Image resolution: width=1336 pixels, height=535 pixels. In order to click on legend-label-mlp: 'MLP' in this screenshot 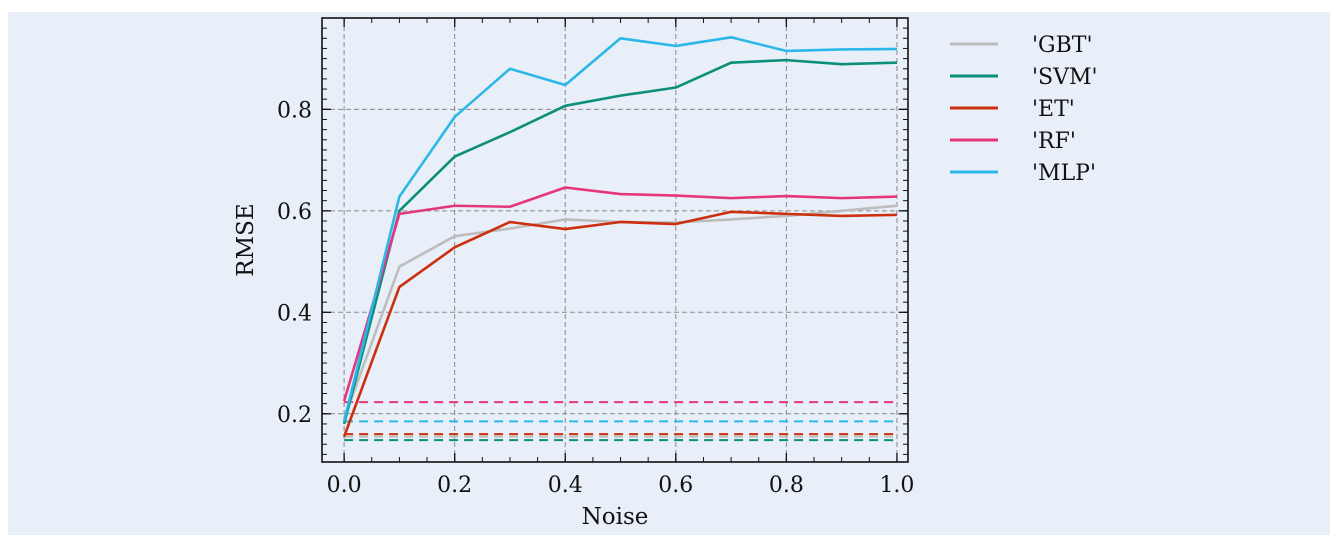, I will do `click(1064, 173)`.